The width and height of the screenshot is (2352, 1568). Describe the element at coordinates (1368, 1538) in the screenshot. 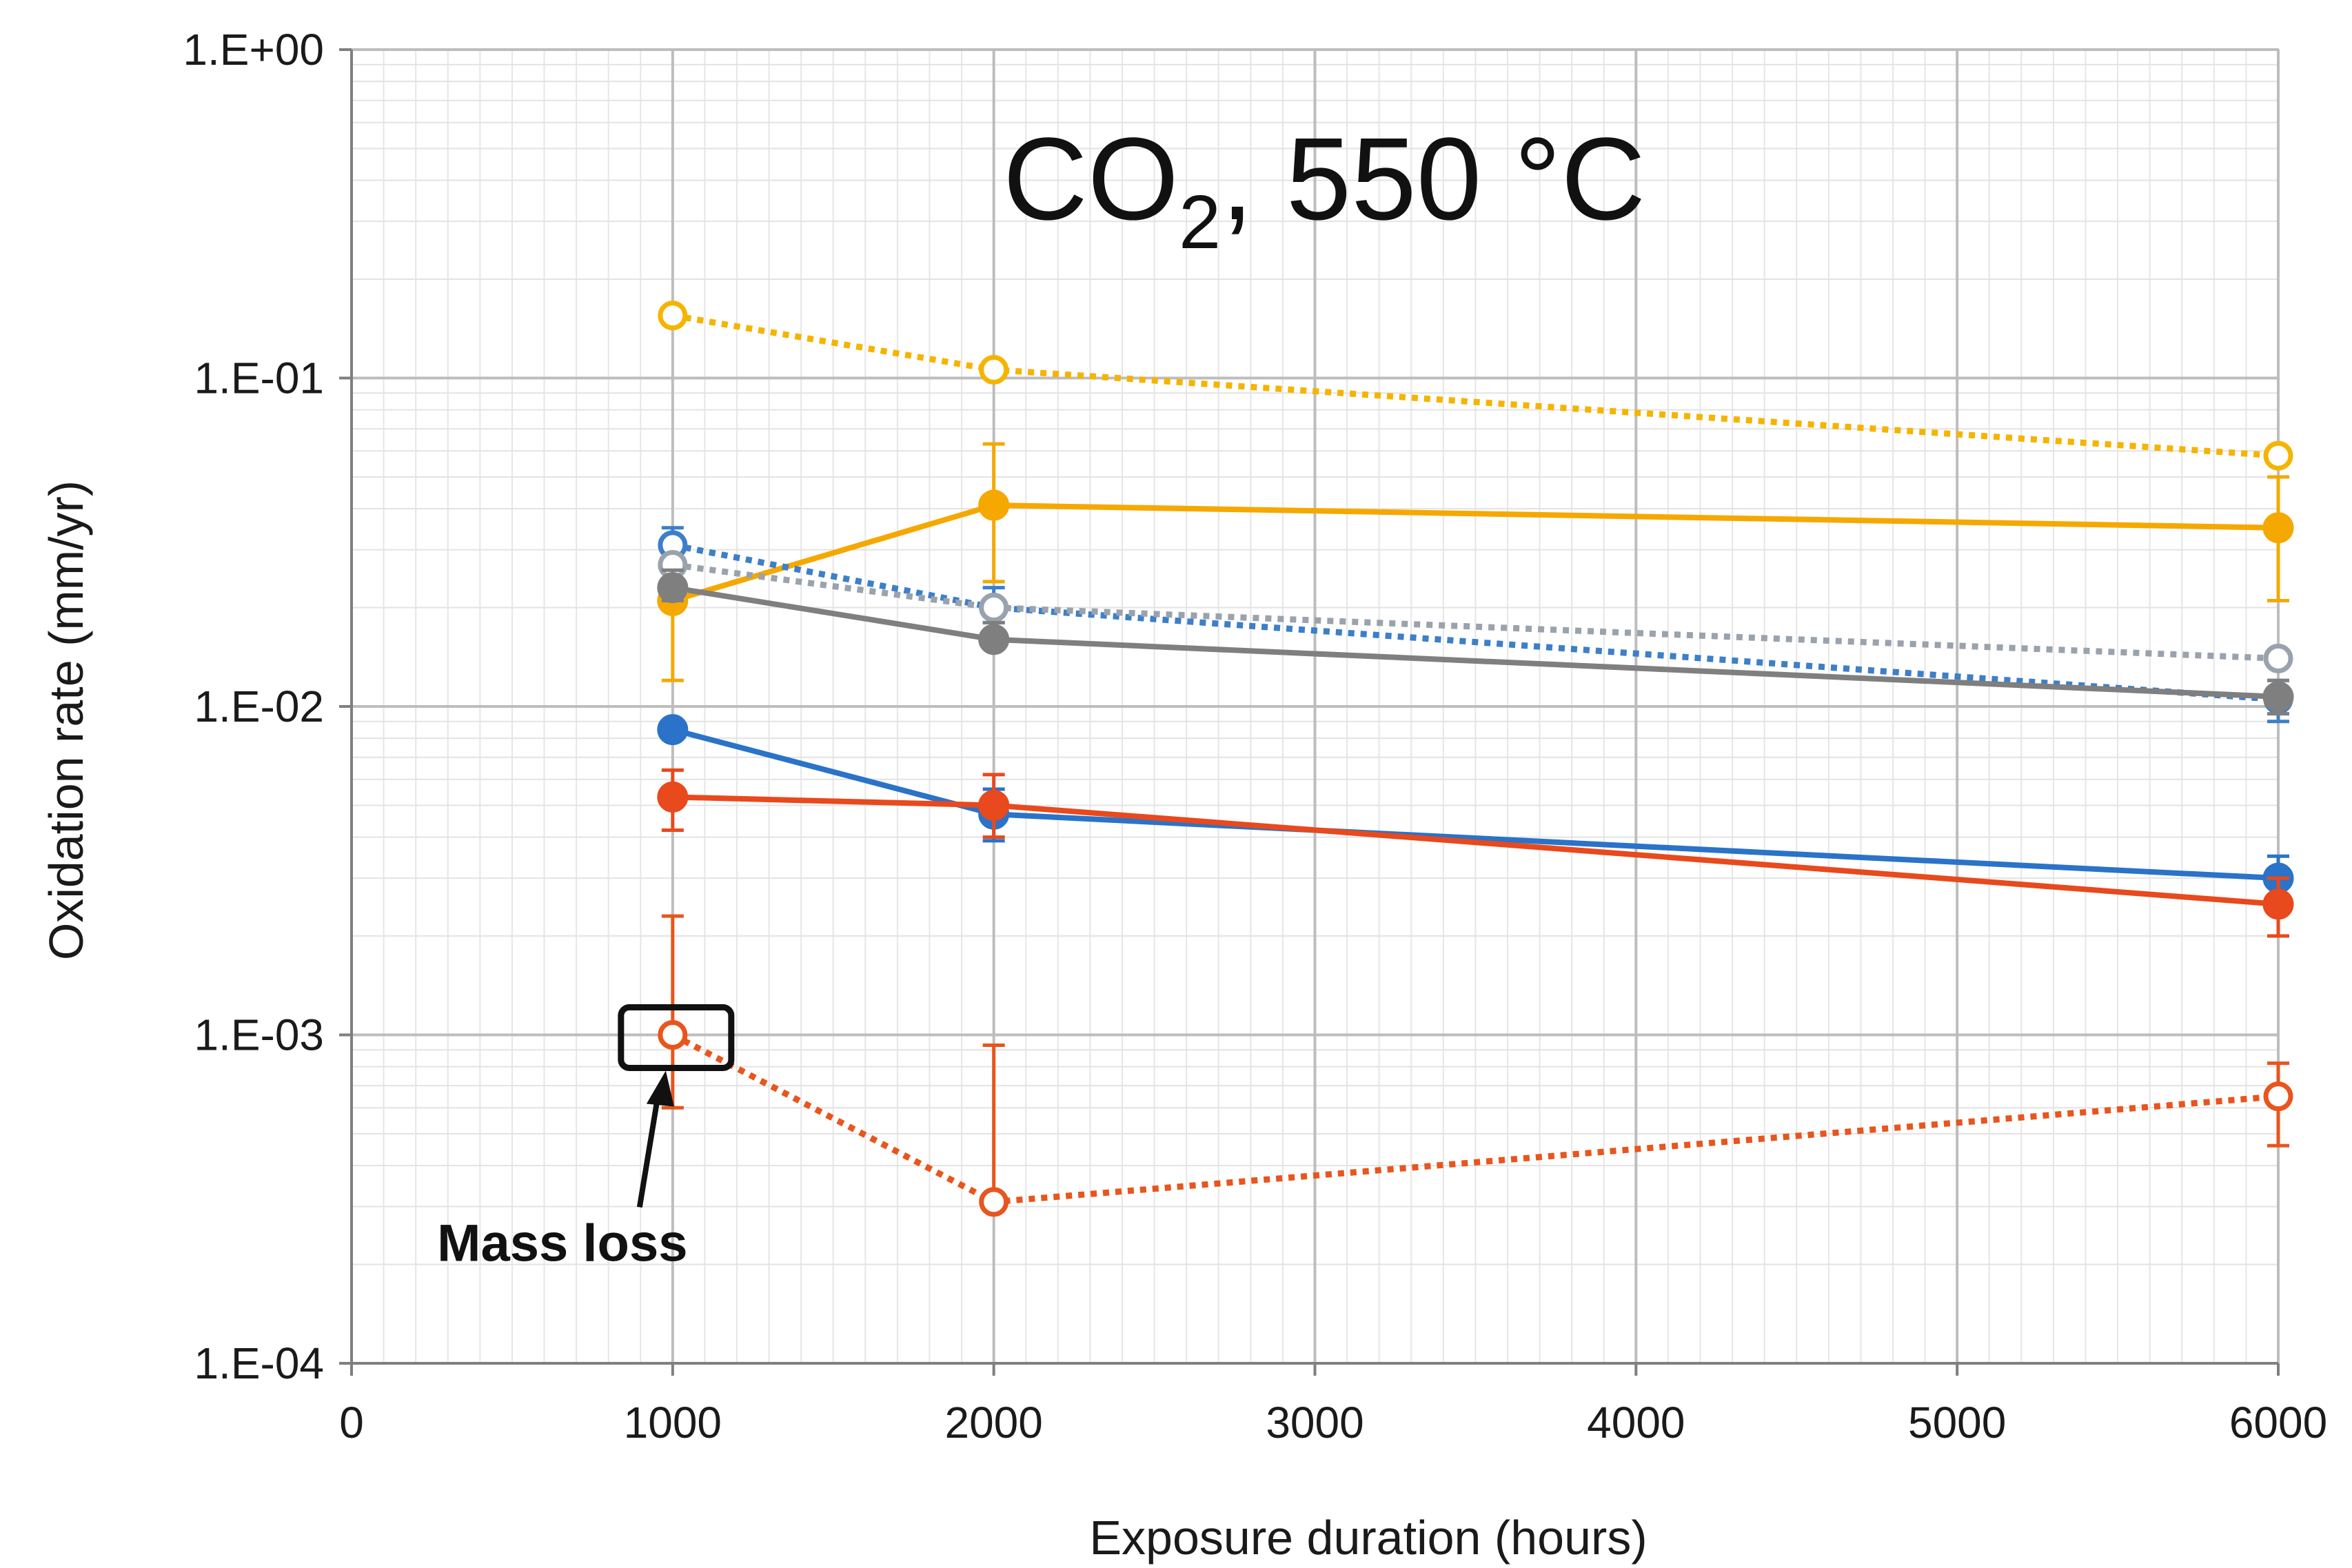

I see `x-axis-title: Exposure duration (hours)` at that location.